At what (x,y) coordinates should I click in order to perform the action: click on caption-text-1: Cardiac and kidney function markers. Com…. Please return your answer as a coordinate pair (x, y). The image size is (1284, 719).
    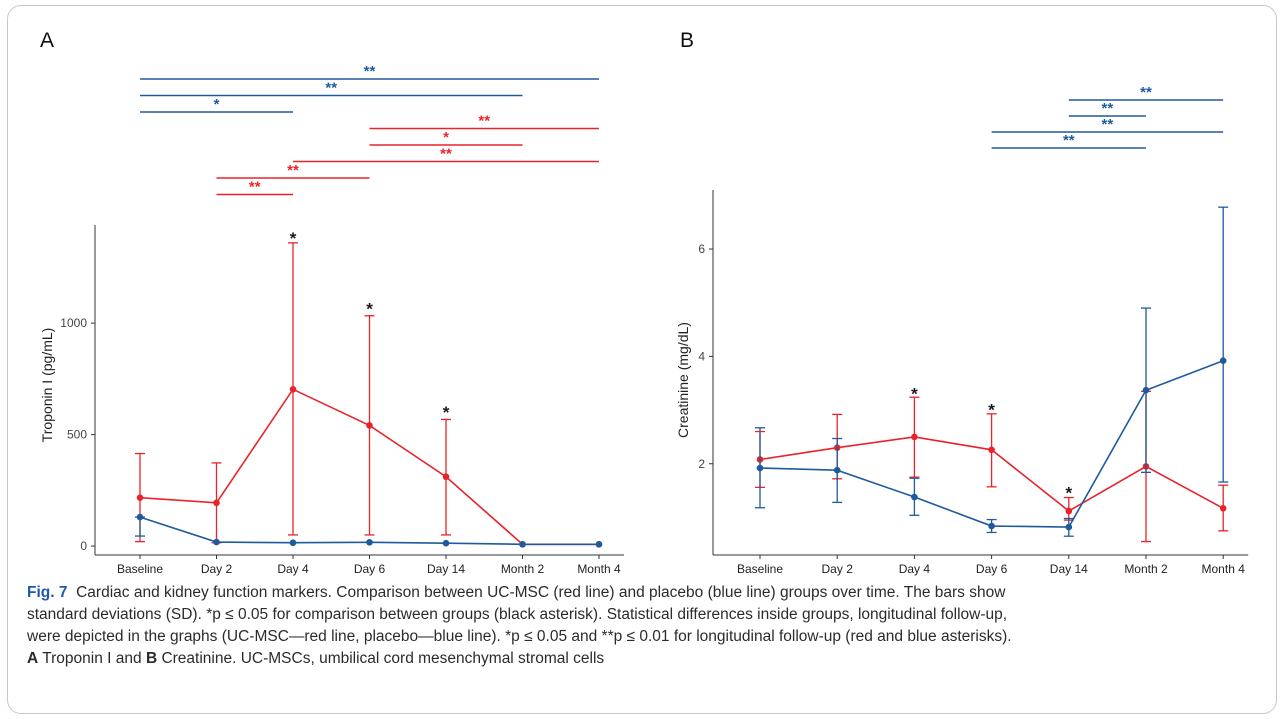
    Looking at the image, I should click on (541, 592).